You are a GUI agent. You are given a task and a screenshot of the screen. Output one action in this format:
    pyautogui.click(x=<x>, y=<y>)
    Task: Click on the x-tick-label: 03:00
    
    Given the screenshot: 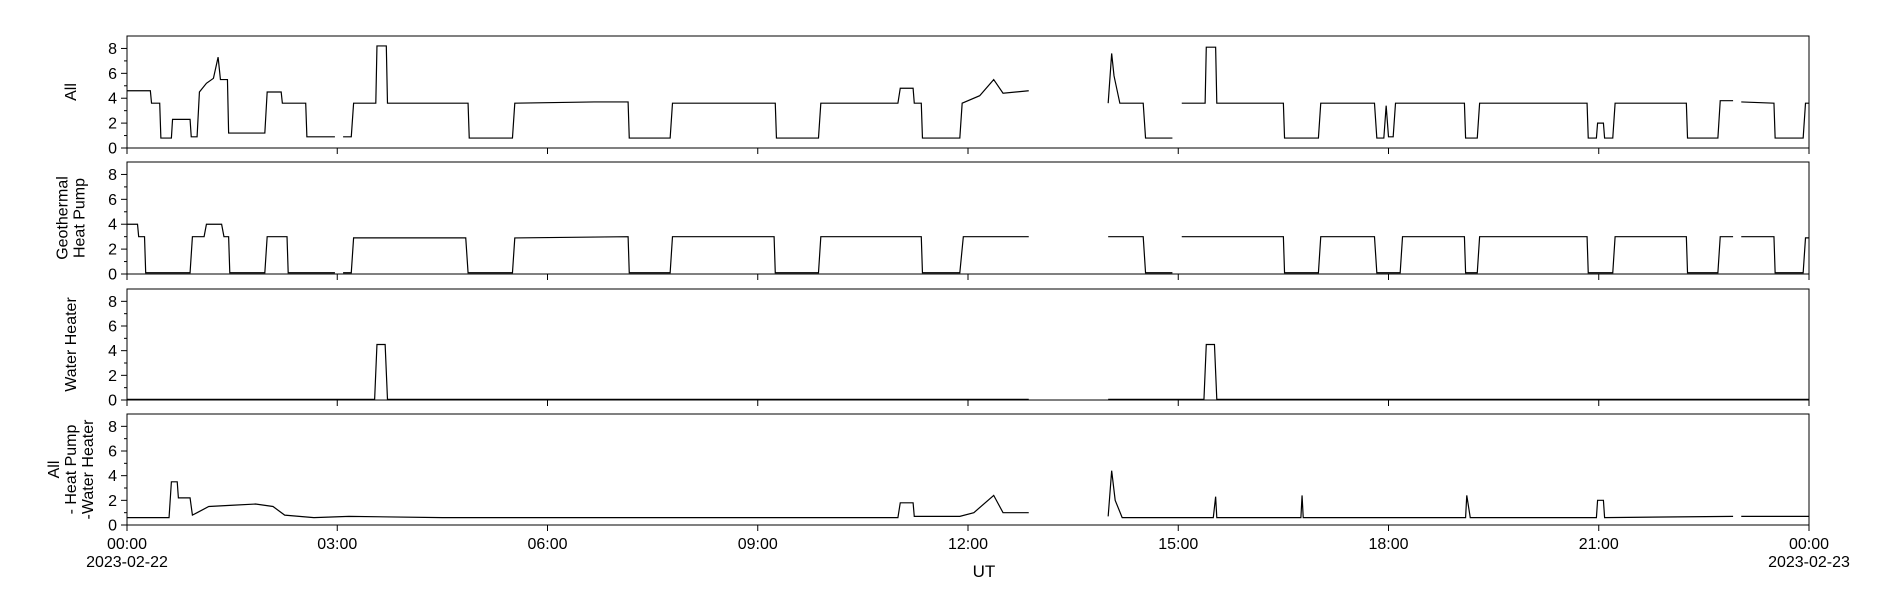 What is the action you would take?
    pyautogui.click(x=337, y=544)
    